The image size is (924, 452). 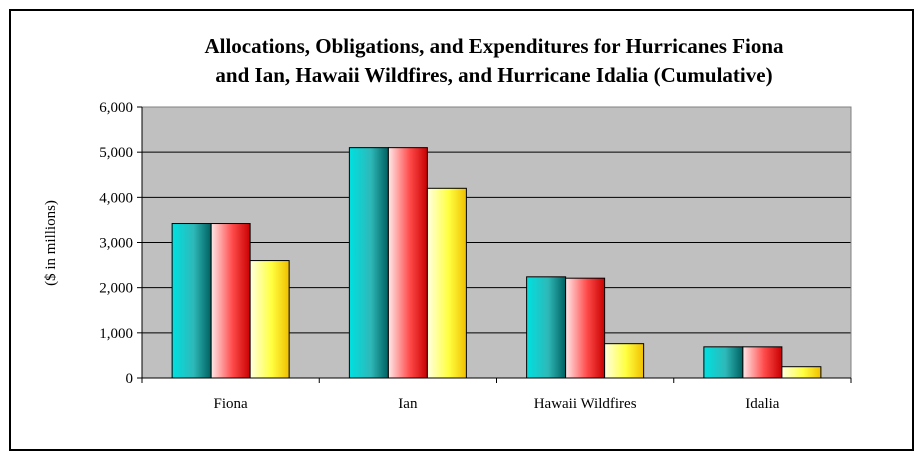 What do you see at coordinates (762, 404) in the screenshot?
I see `x-category-label: Idalia` at bounding box center [762, 404].